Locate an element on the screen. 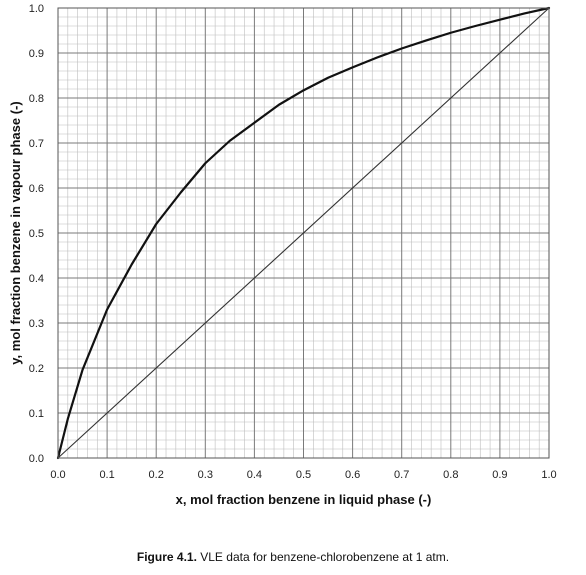  y-tick-label: 0.3 is located at coordinates (36, 324).